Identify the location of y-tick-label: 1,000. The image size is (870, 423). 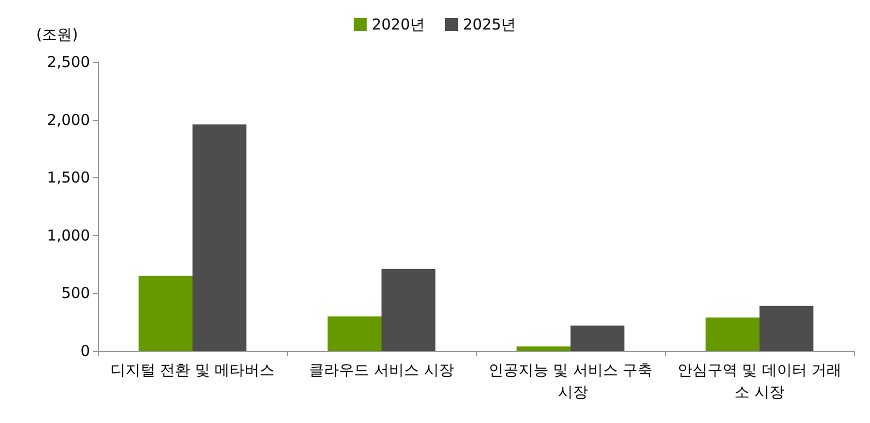
(68, 235).